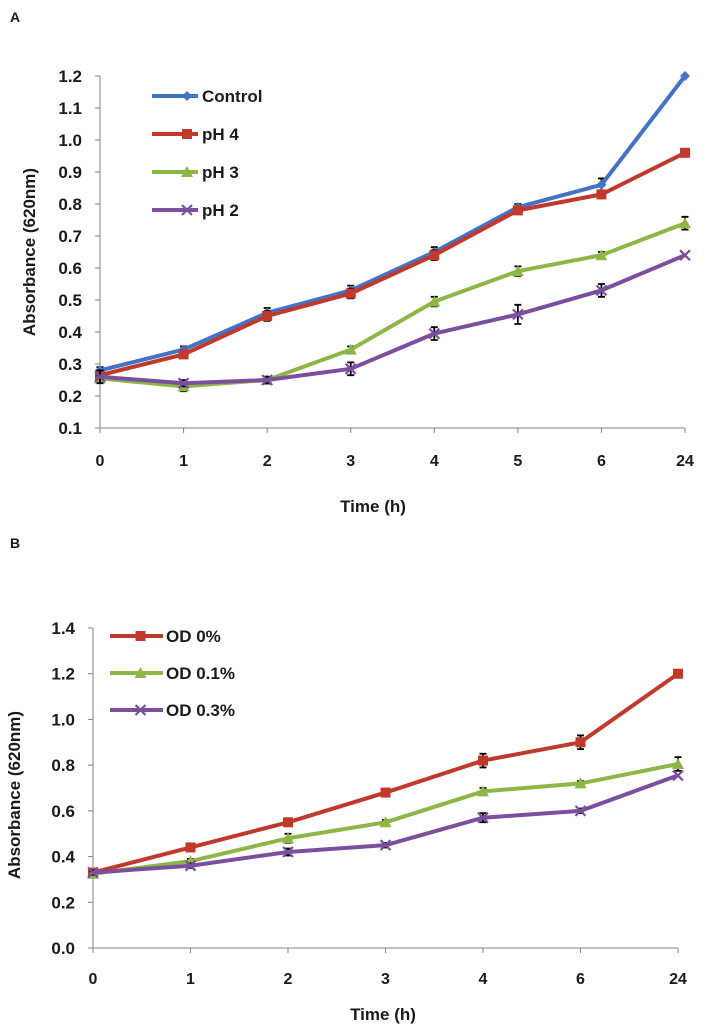  I want to click on x-tick-label: 5, so click(517, 461).